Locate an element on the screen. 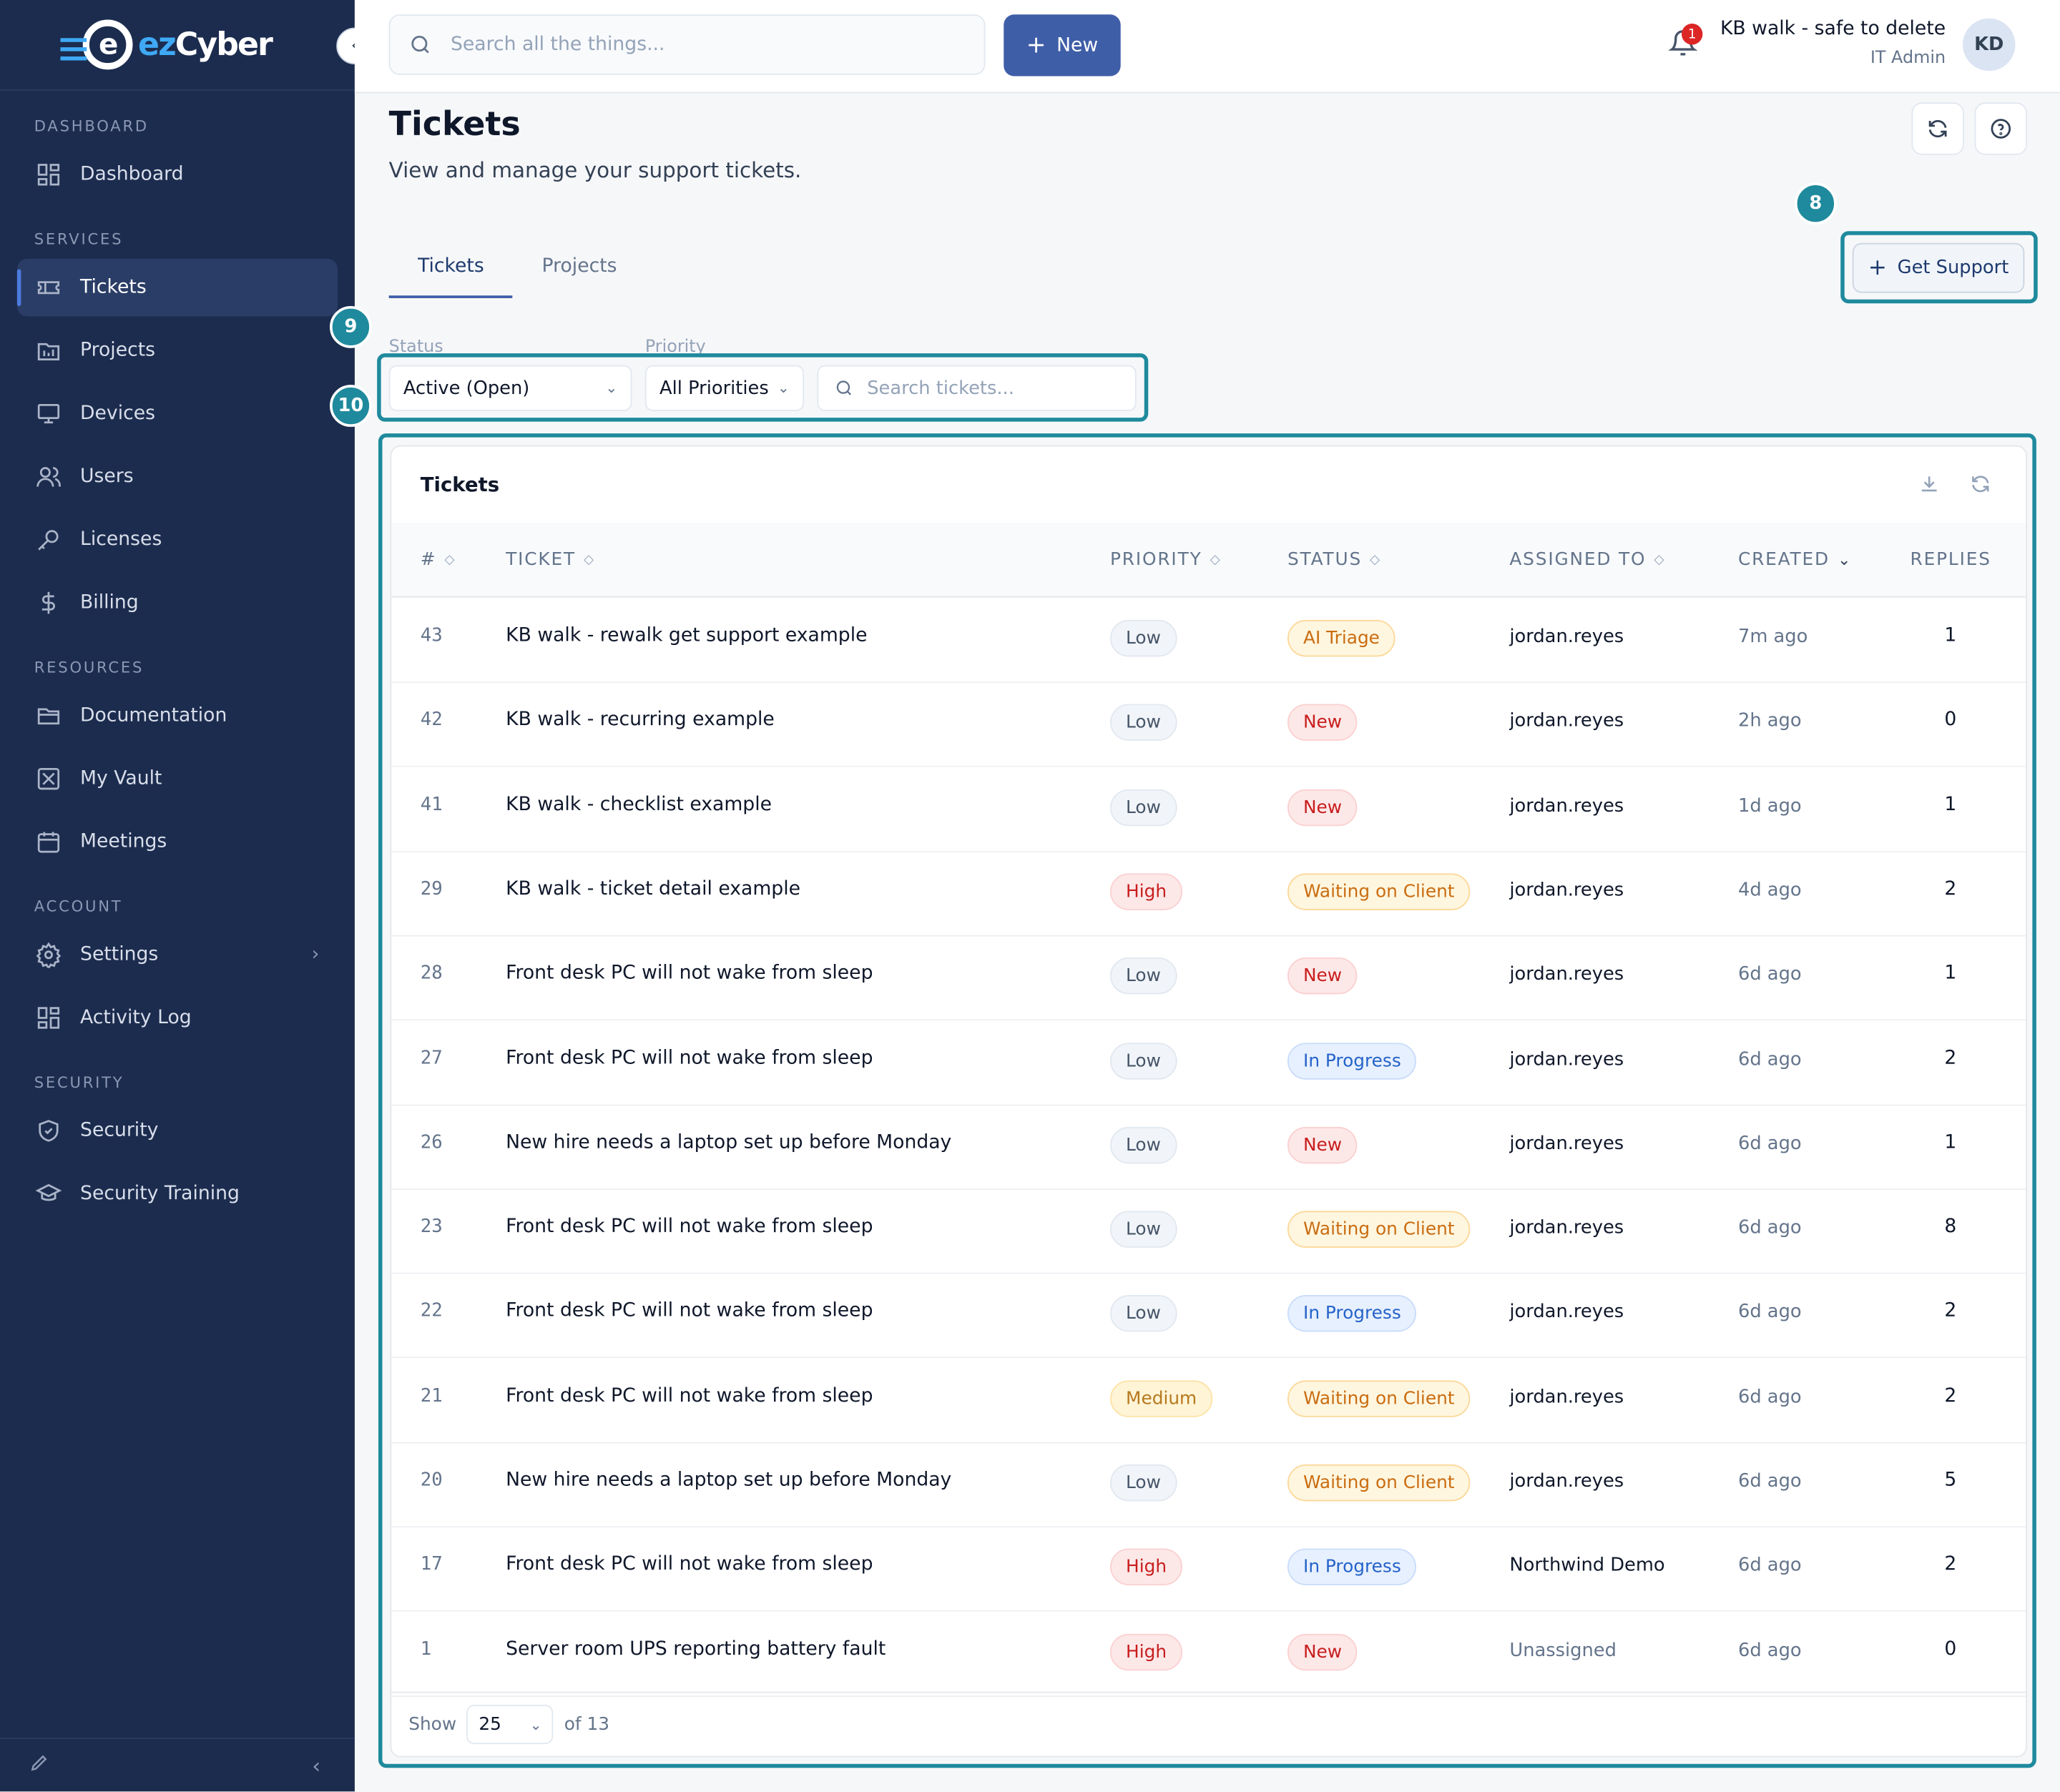  calendar-icon is located at coordinates (49, 841).